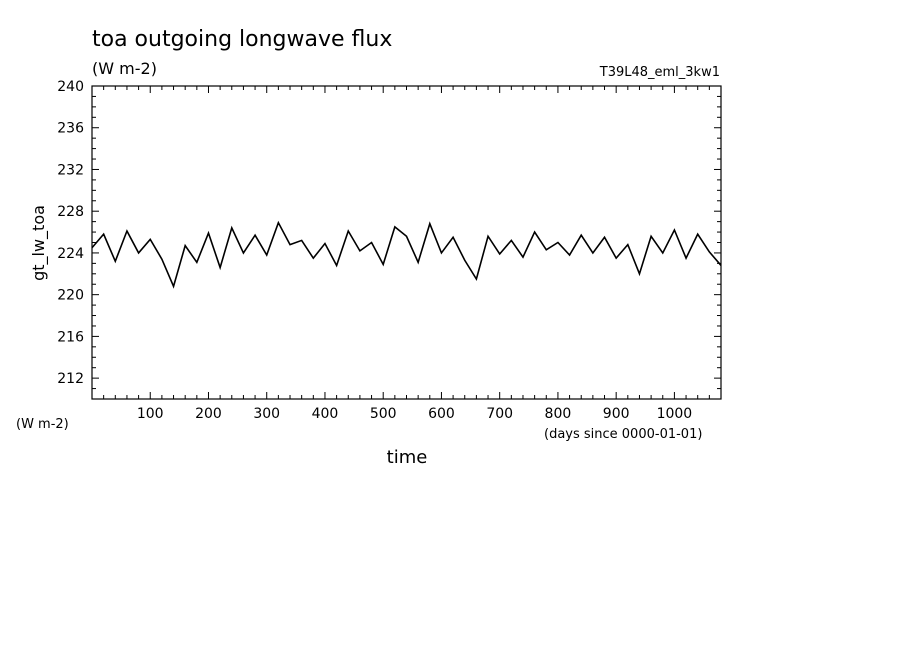 The height and width of the screenshot is (654, 904). I want to click on run-label: T39L48_eml_3kw1, so click(659, 72).